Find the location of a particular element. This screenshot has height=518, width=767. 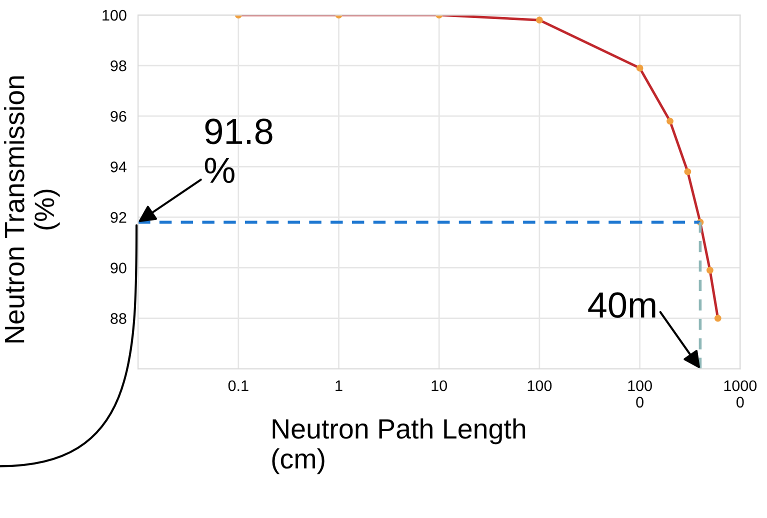

y-tick-label: 100 is located at coordinates (114, 15).